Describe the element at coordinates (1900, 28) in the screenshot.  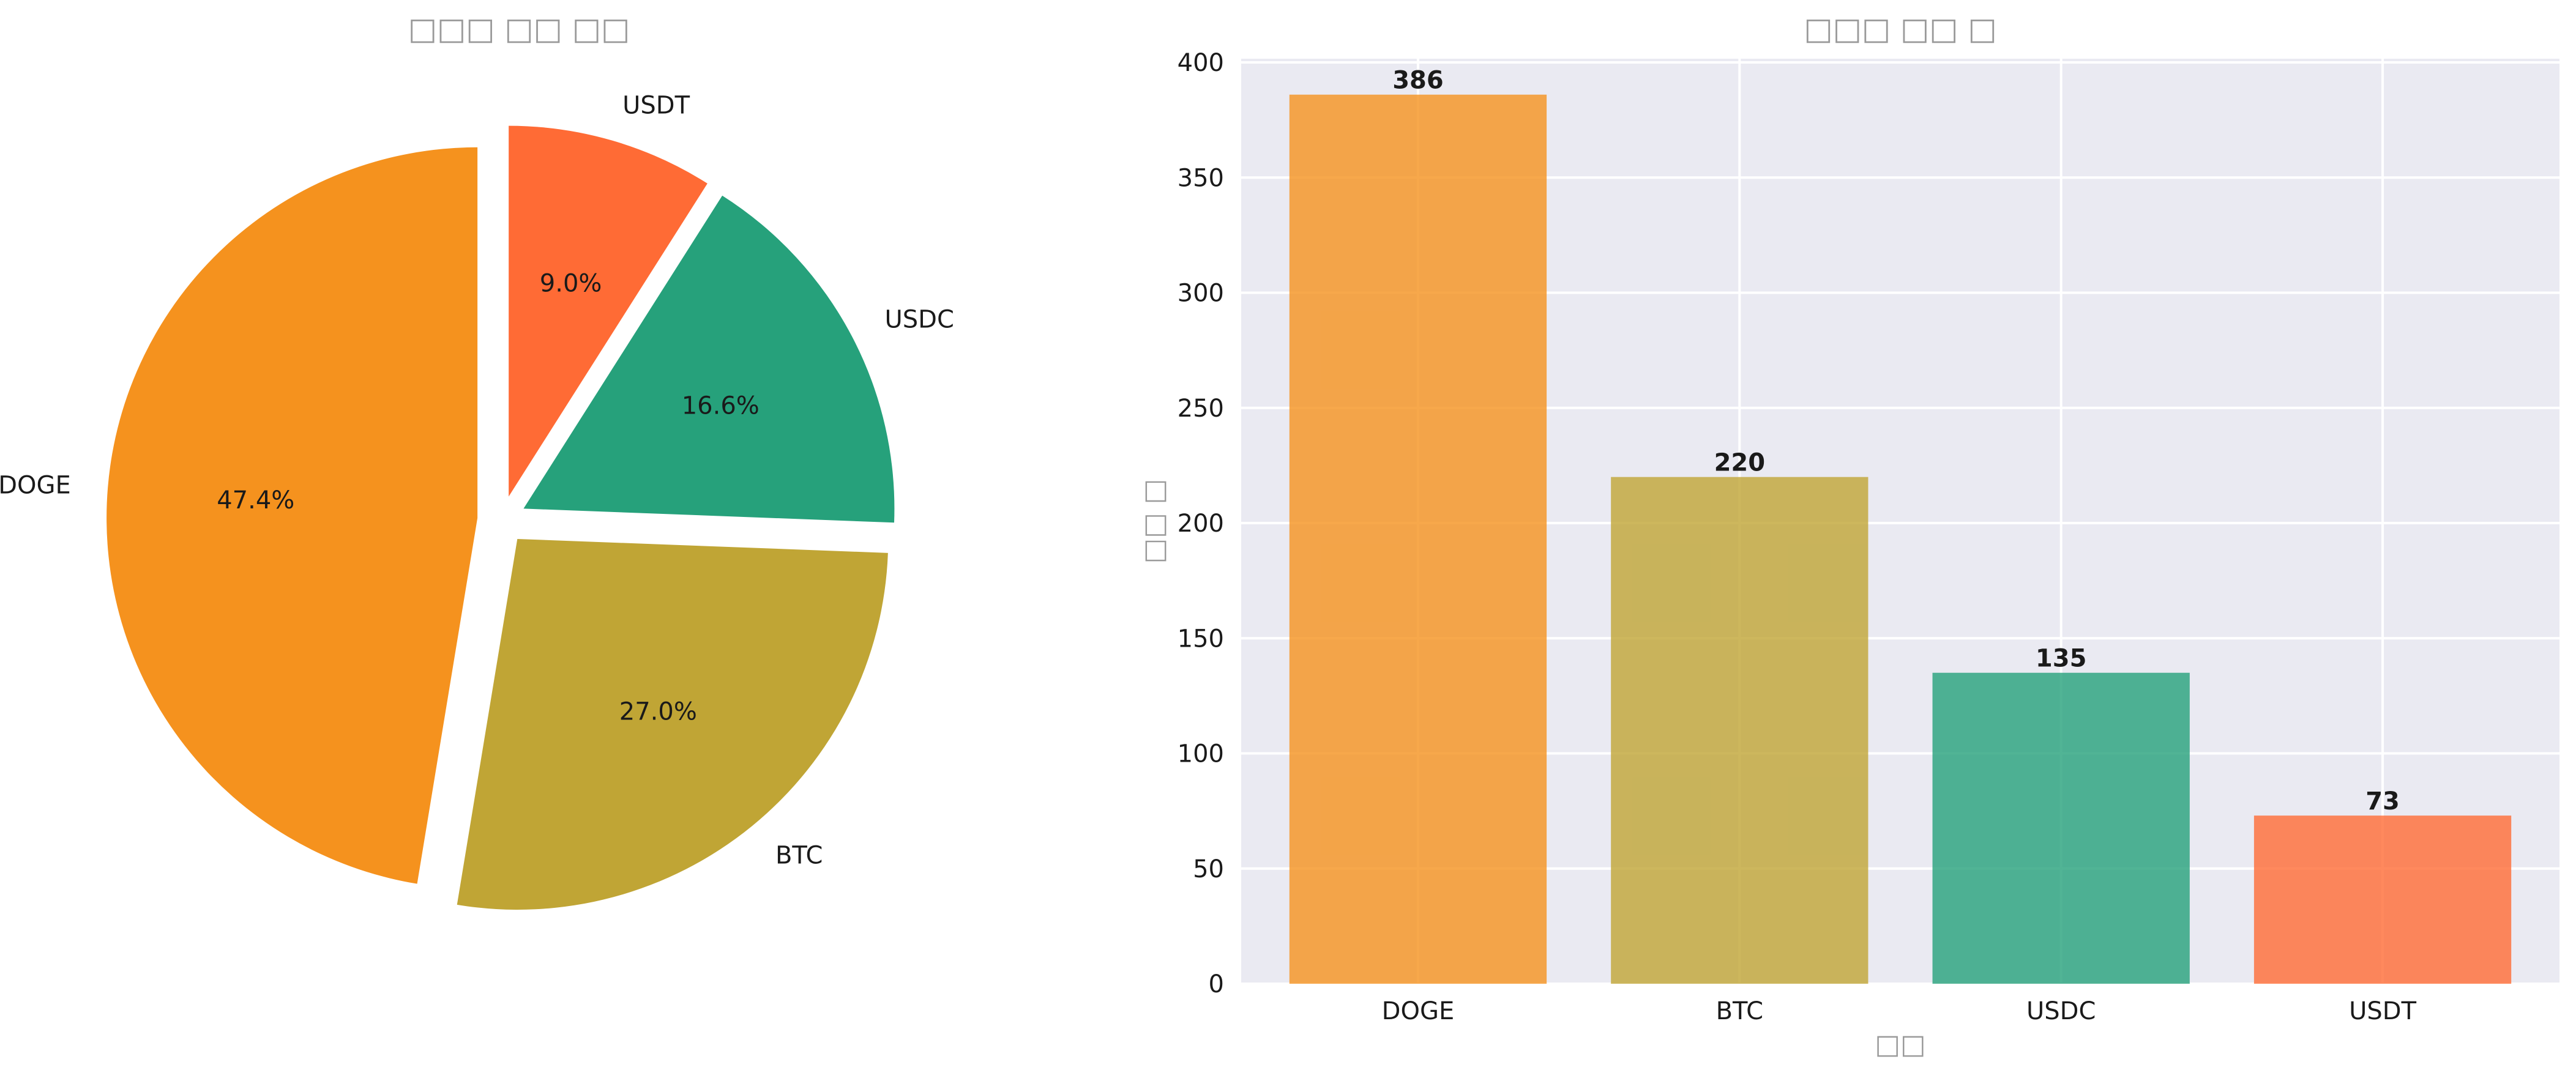
I see `bar-chart-title: □□□ □□ □` at that location.